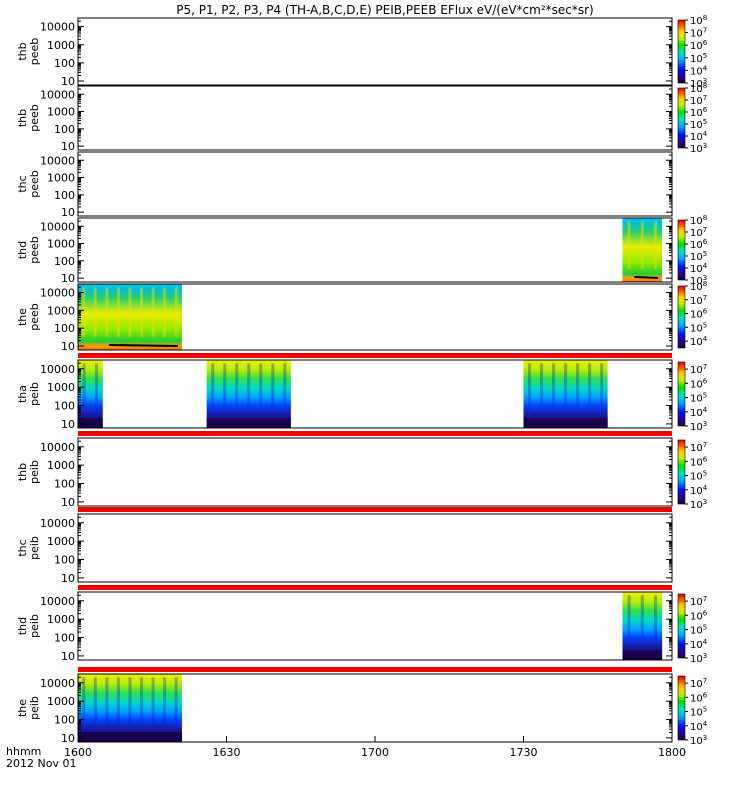 The height and width of the screenshot is (800, 750). Describe the element at coordinates (646, 277) in the screenshot. I see `trace-line` at that location.